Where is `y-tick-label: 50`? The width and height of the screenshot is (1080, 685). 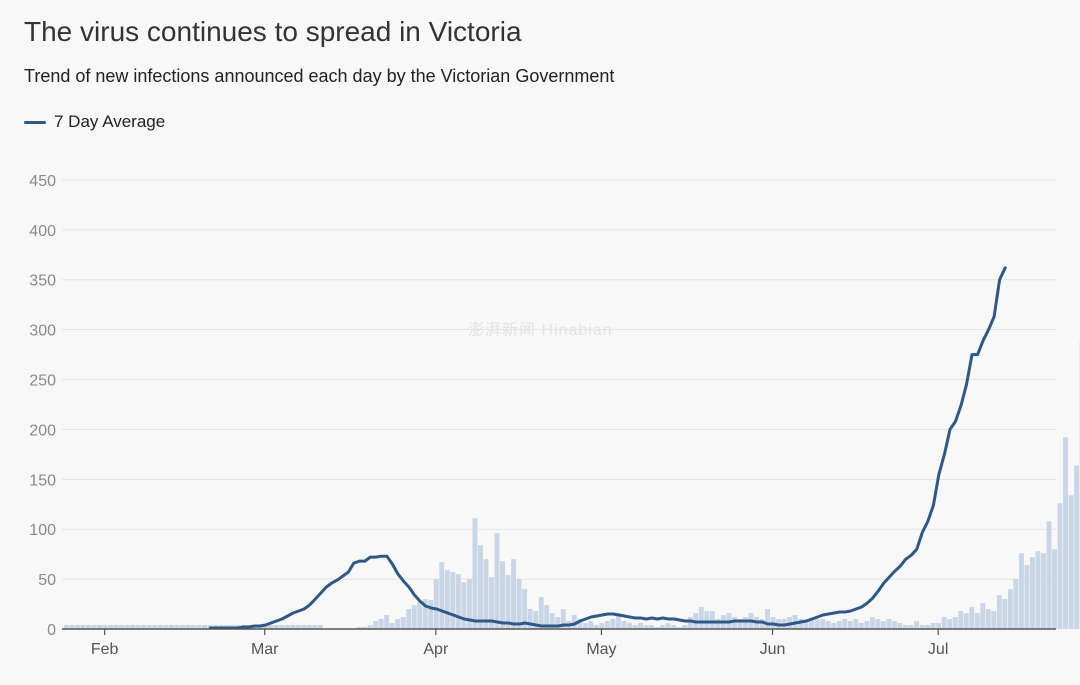 y-tick-label: 50 is located at coordinates (47, 580).